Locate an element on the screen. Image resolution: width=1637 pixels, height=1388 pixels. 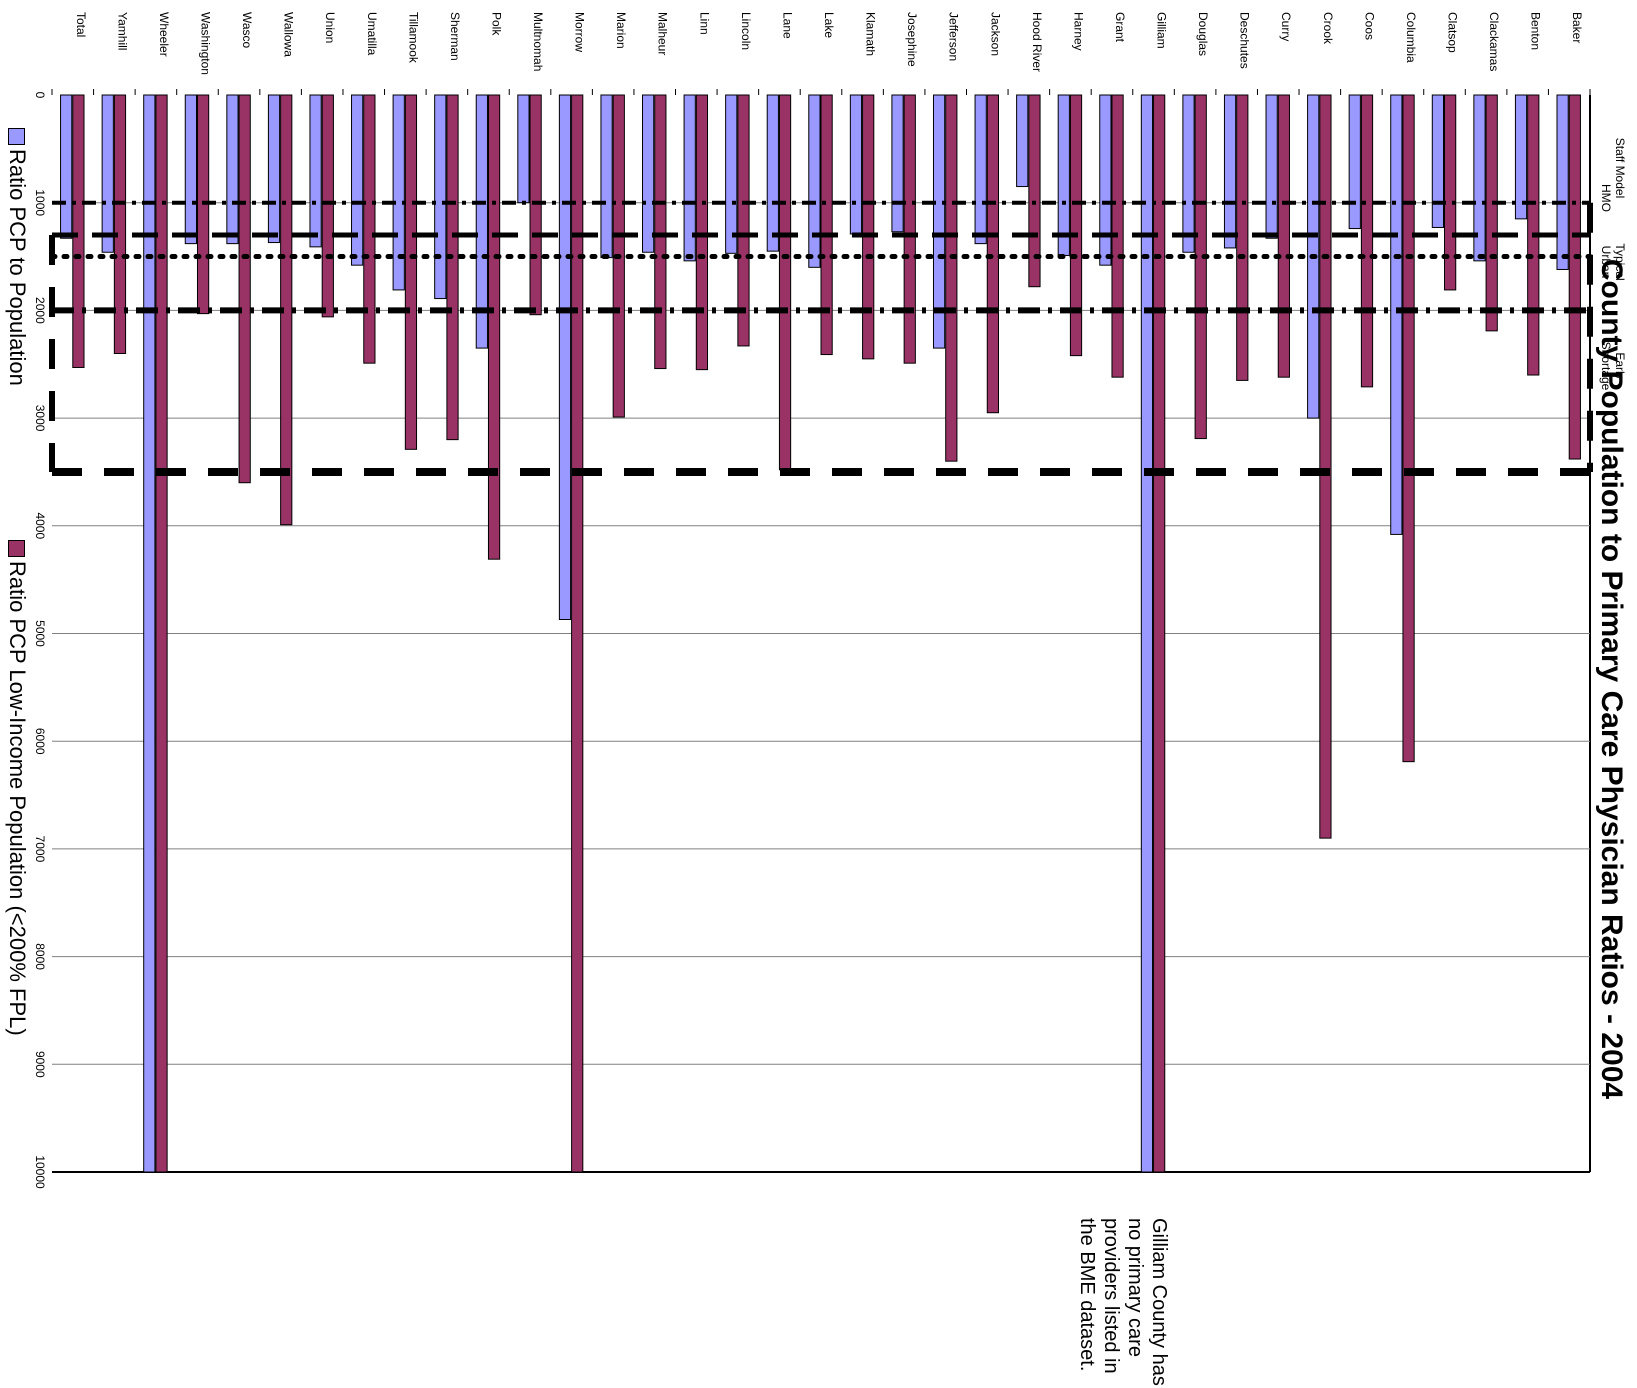
category-label: Clatsop is located at coordinates (1453, 32).